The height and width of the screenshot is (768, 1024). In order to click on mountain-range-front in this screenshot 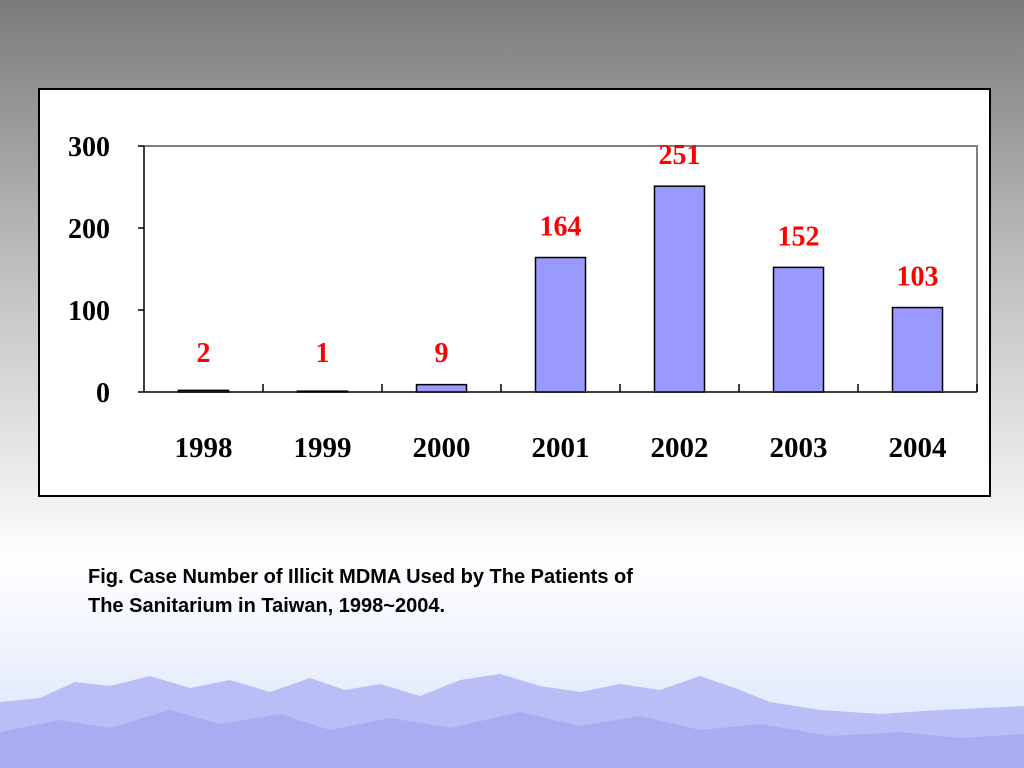, I will do `click(512, 739)`.